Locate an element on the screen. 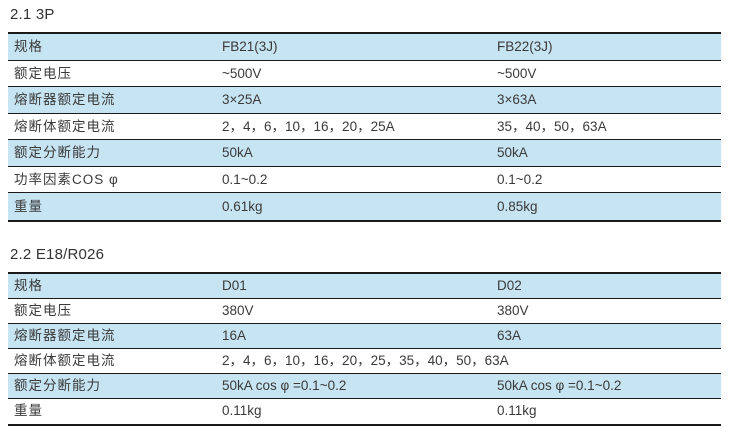 The height and width of the screenshot is (426, 729). table-row-power-factor: 功率因素COS φ 0.1~0.2 0.1~0.2 is located at coordinates (364, 180).